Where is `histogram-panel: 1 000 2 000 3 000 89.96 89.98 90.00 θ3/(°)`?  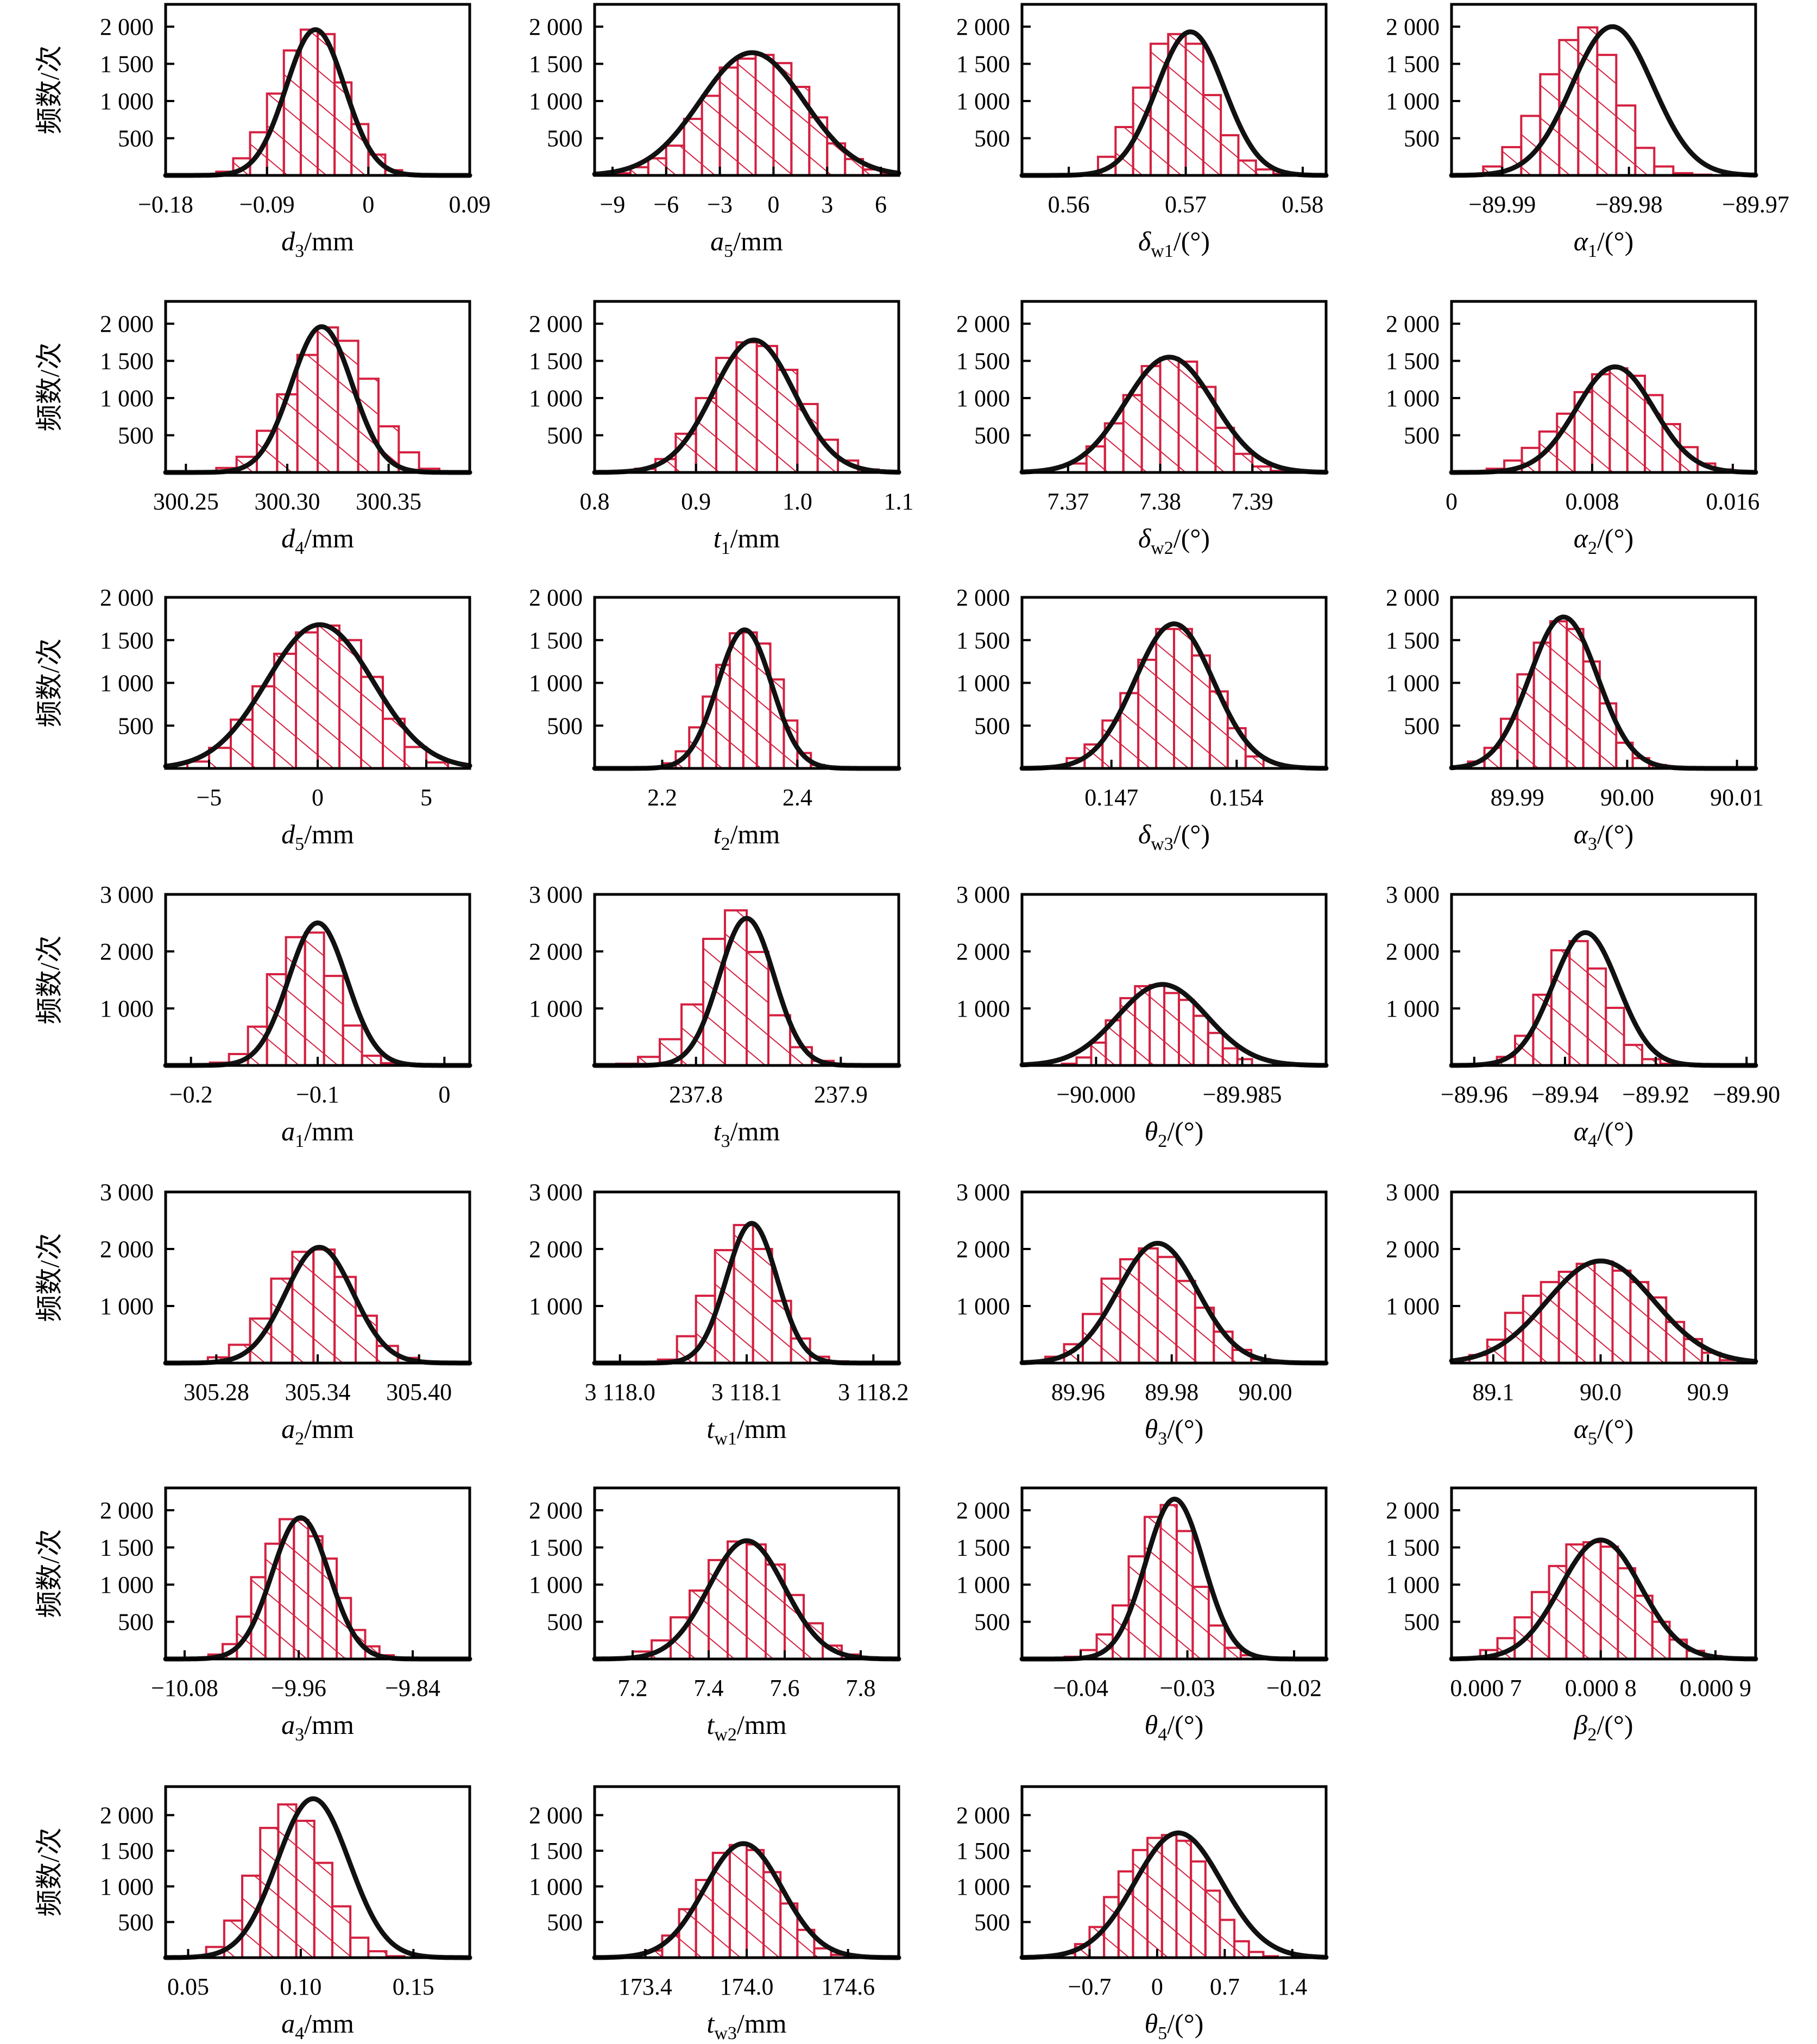 histogram-panel: 1 000 2 000 3 000 89.96 89.98 90.00 θ3/(°) is located at coordinates (1142, 1314).